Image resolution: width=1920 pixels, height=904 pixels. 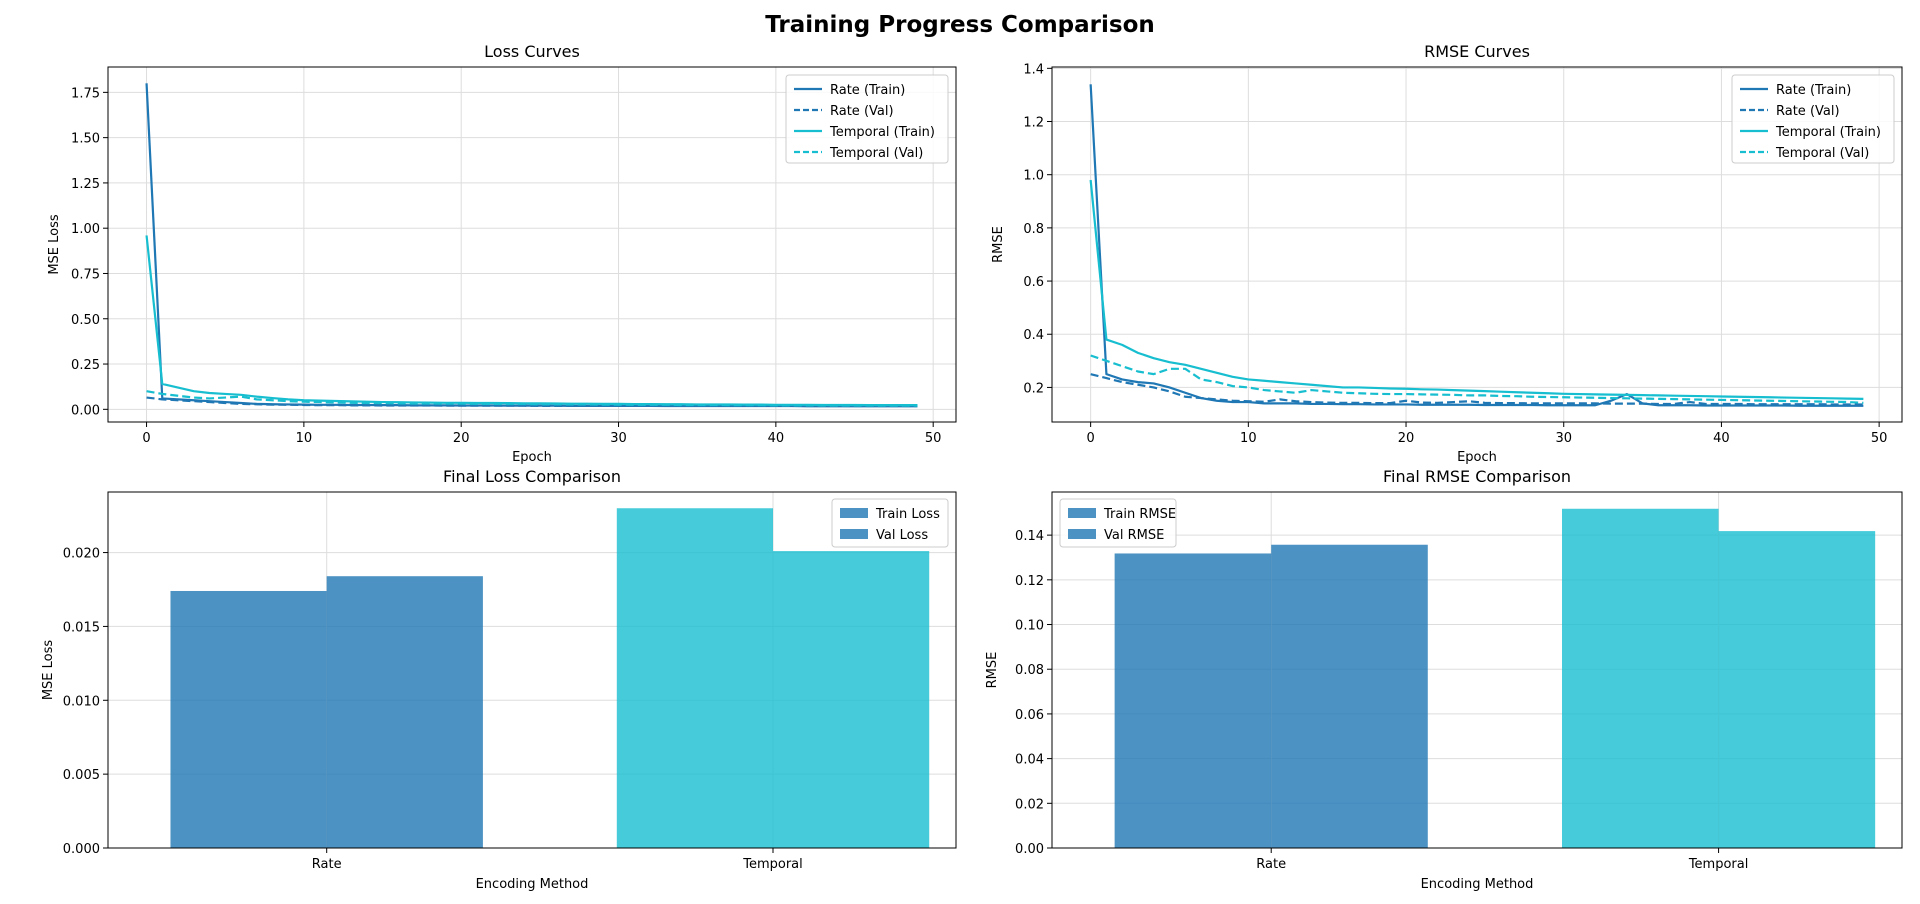 I want to click on y-tick-label: 0.2, so click(x=1033, y=388).